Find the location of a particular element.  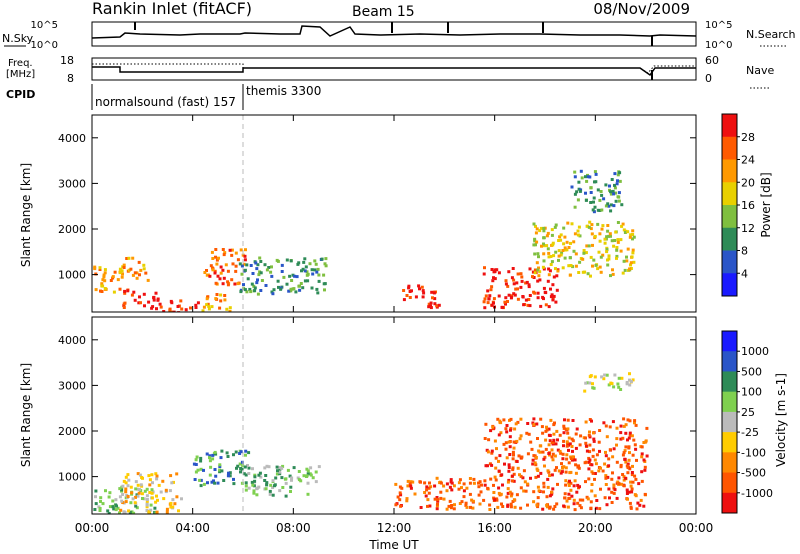

colorbar-tick-label: 1000 is located at coordinates (755, 351).